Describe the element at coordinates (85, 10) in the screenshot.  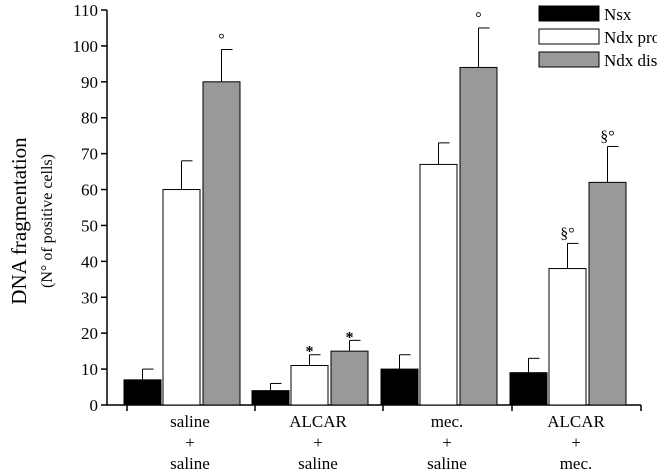
I see `y-tick-label: 110` at that location.